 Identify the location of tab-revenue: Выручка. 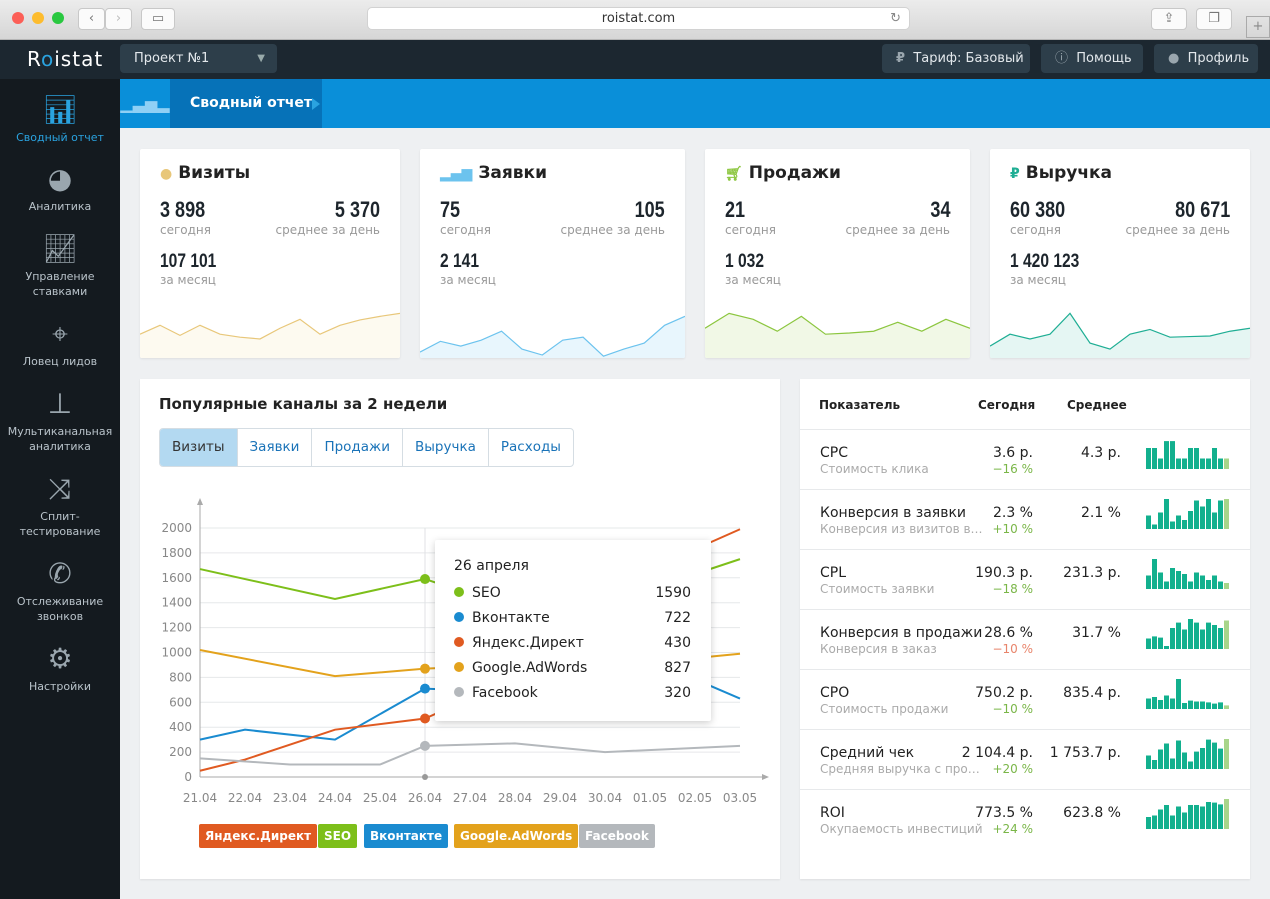
(446, 447).